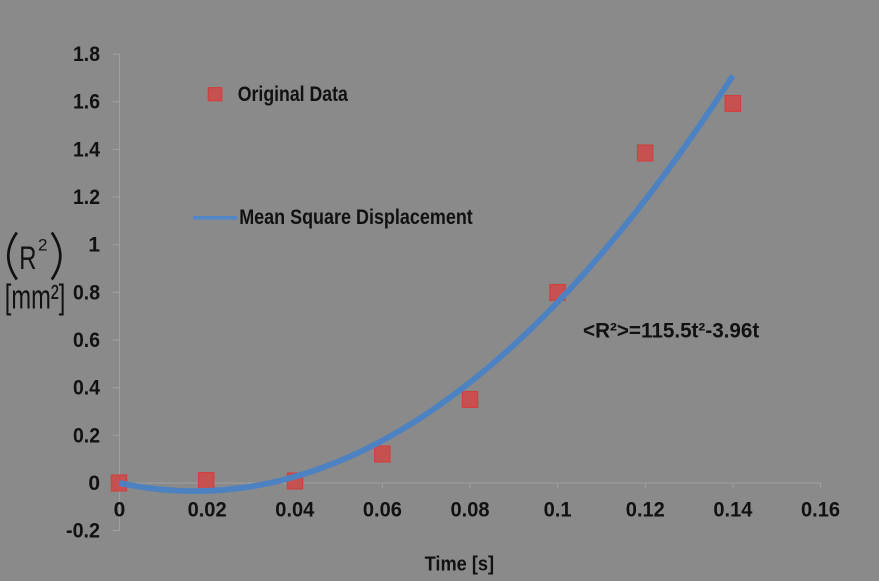 The image size is (879, 581). Describe the element at coordinates (35, 298) in the screenshot. I see `svg-text: [mm²]` at that location.